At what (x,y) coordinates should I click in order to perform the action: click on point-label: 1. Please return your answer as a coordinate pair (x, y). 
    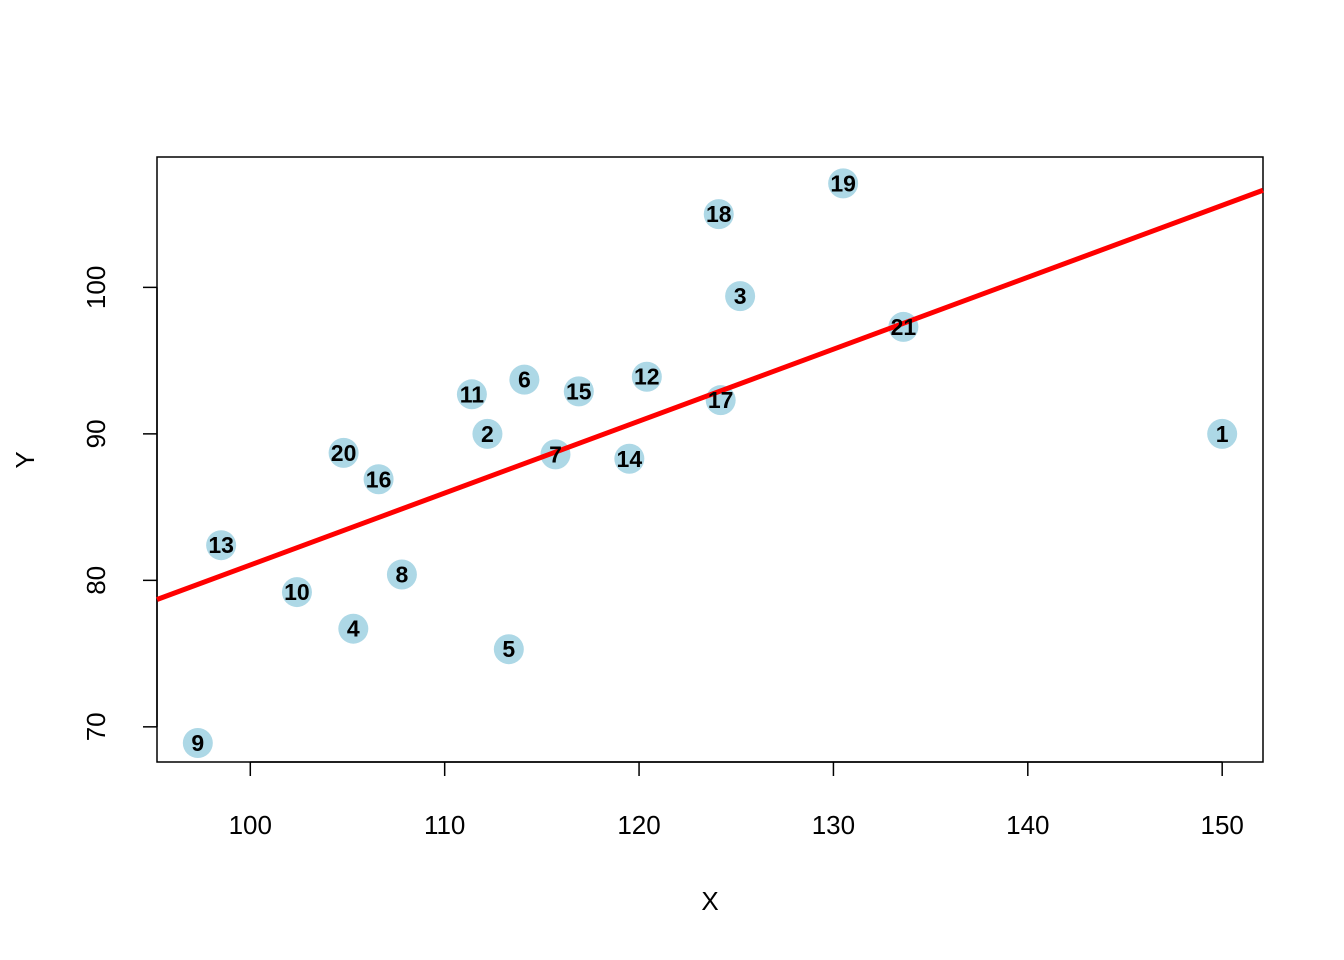
    Looking at the image, I should click on (1222, 434).